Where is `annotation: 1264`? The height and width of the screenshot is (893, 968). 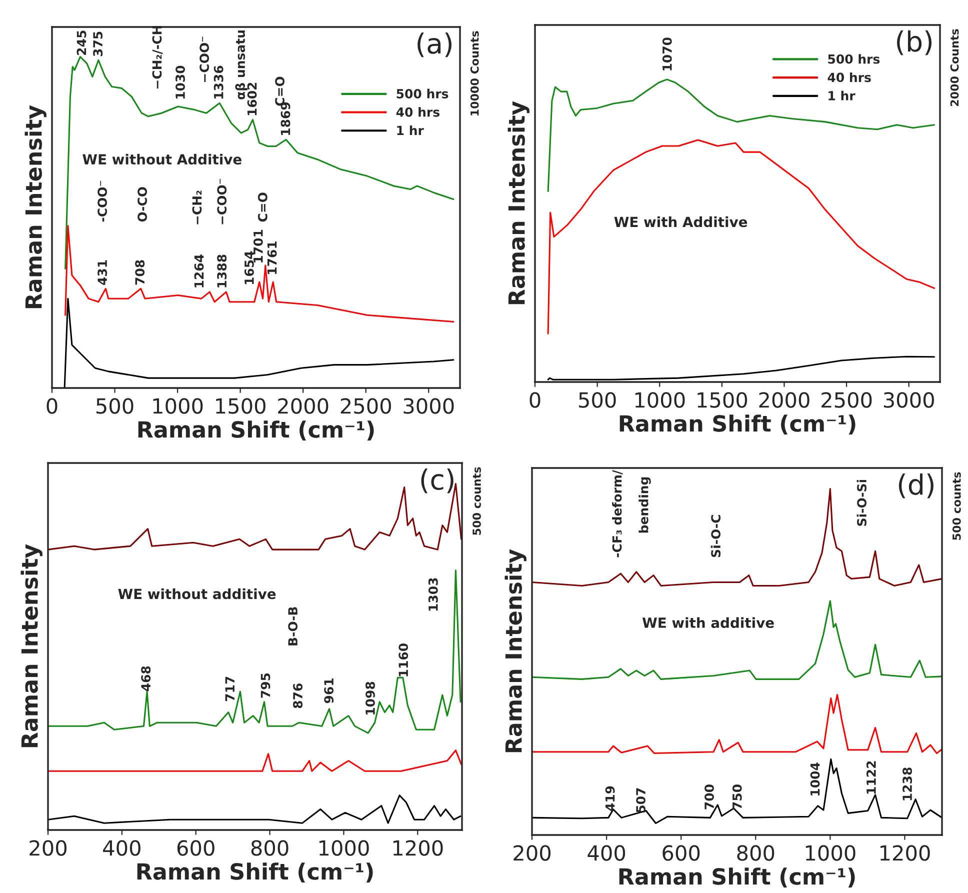
annotation: 1264 is located at coordinates (199, 271).